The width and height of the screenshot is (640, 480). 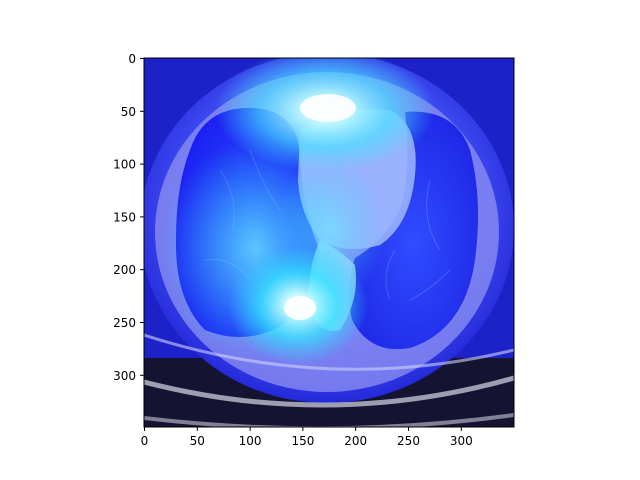 What do you see at coordinates (197, 441) in the screenshot?
I see `x-tick-label: 50` at bounding box center [197, 441].